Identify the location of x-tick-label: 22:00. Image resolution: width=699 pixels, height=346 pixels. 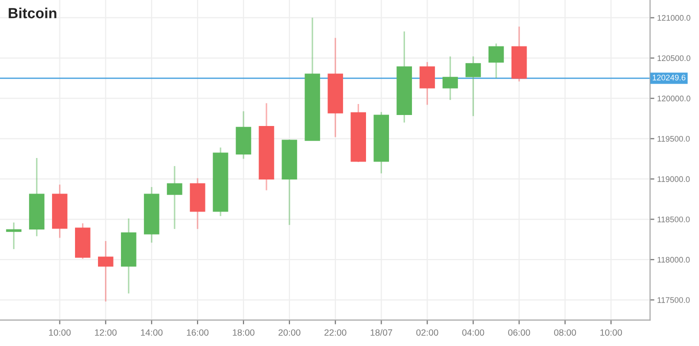
(335, 332).